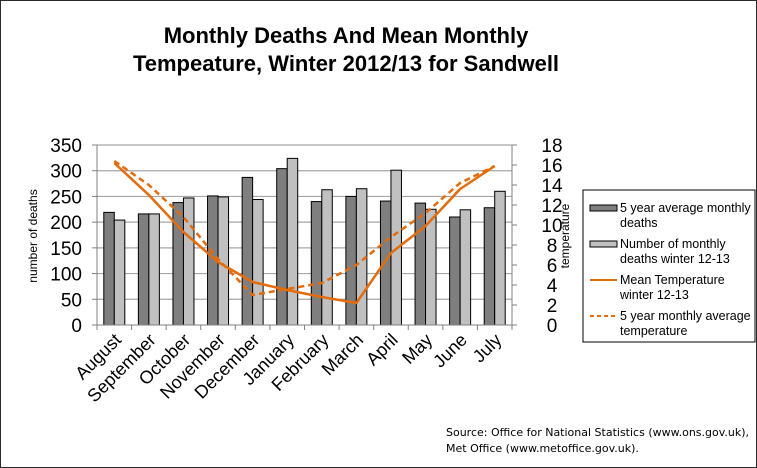 This screenshot has height=468, width=757. Describe the element at coordinates (33, 235) in the screenshot. I see `y-axis-label: number of deaths` at that location.